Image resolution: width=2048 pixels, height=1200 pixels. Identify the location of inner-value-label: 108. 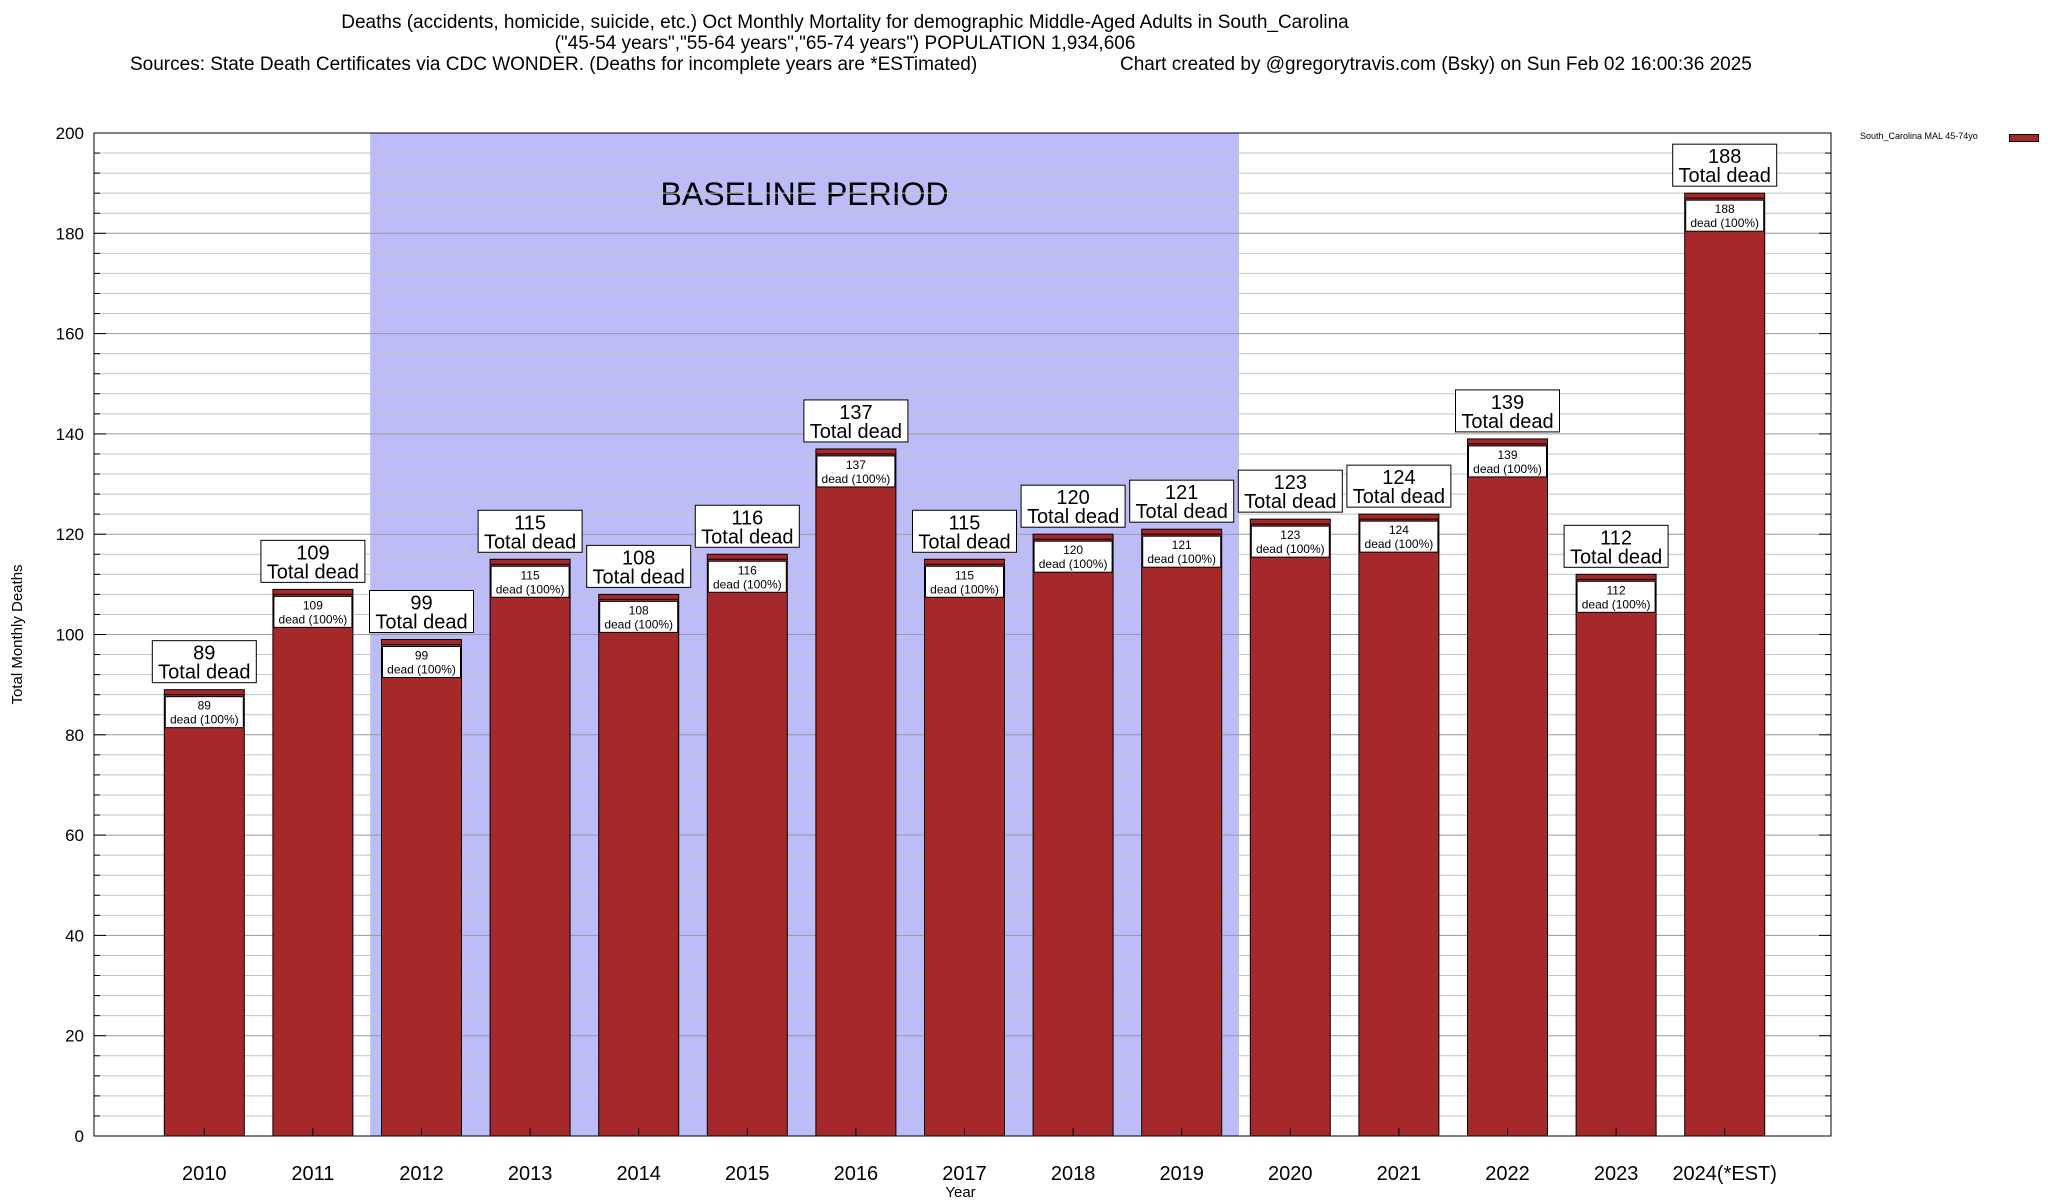
(639, 610).